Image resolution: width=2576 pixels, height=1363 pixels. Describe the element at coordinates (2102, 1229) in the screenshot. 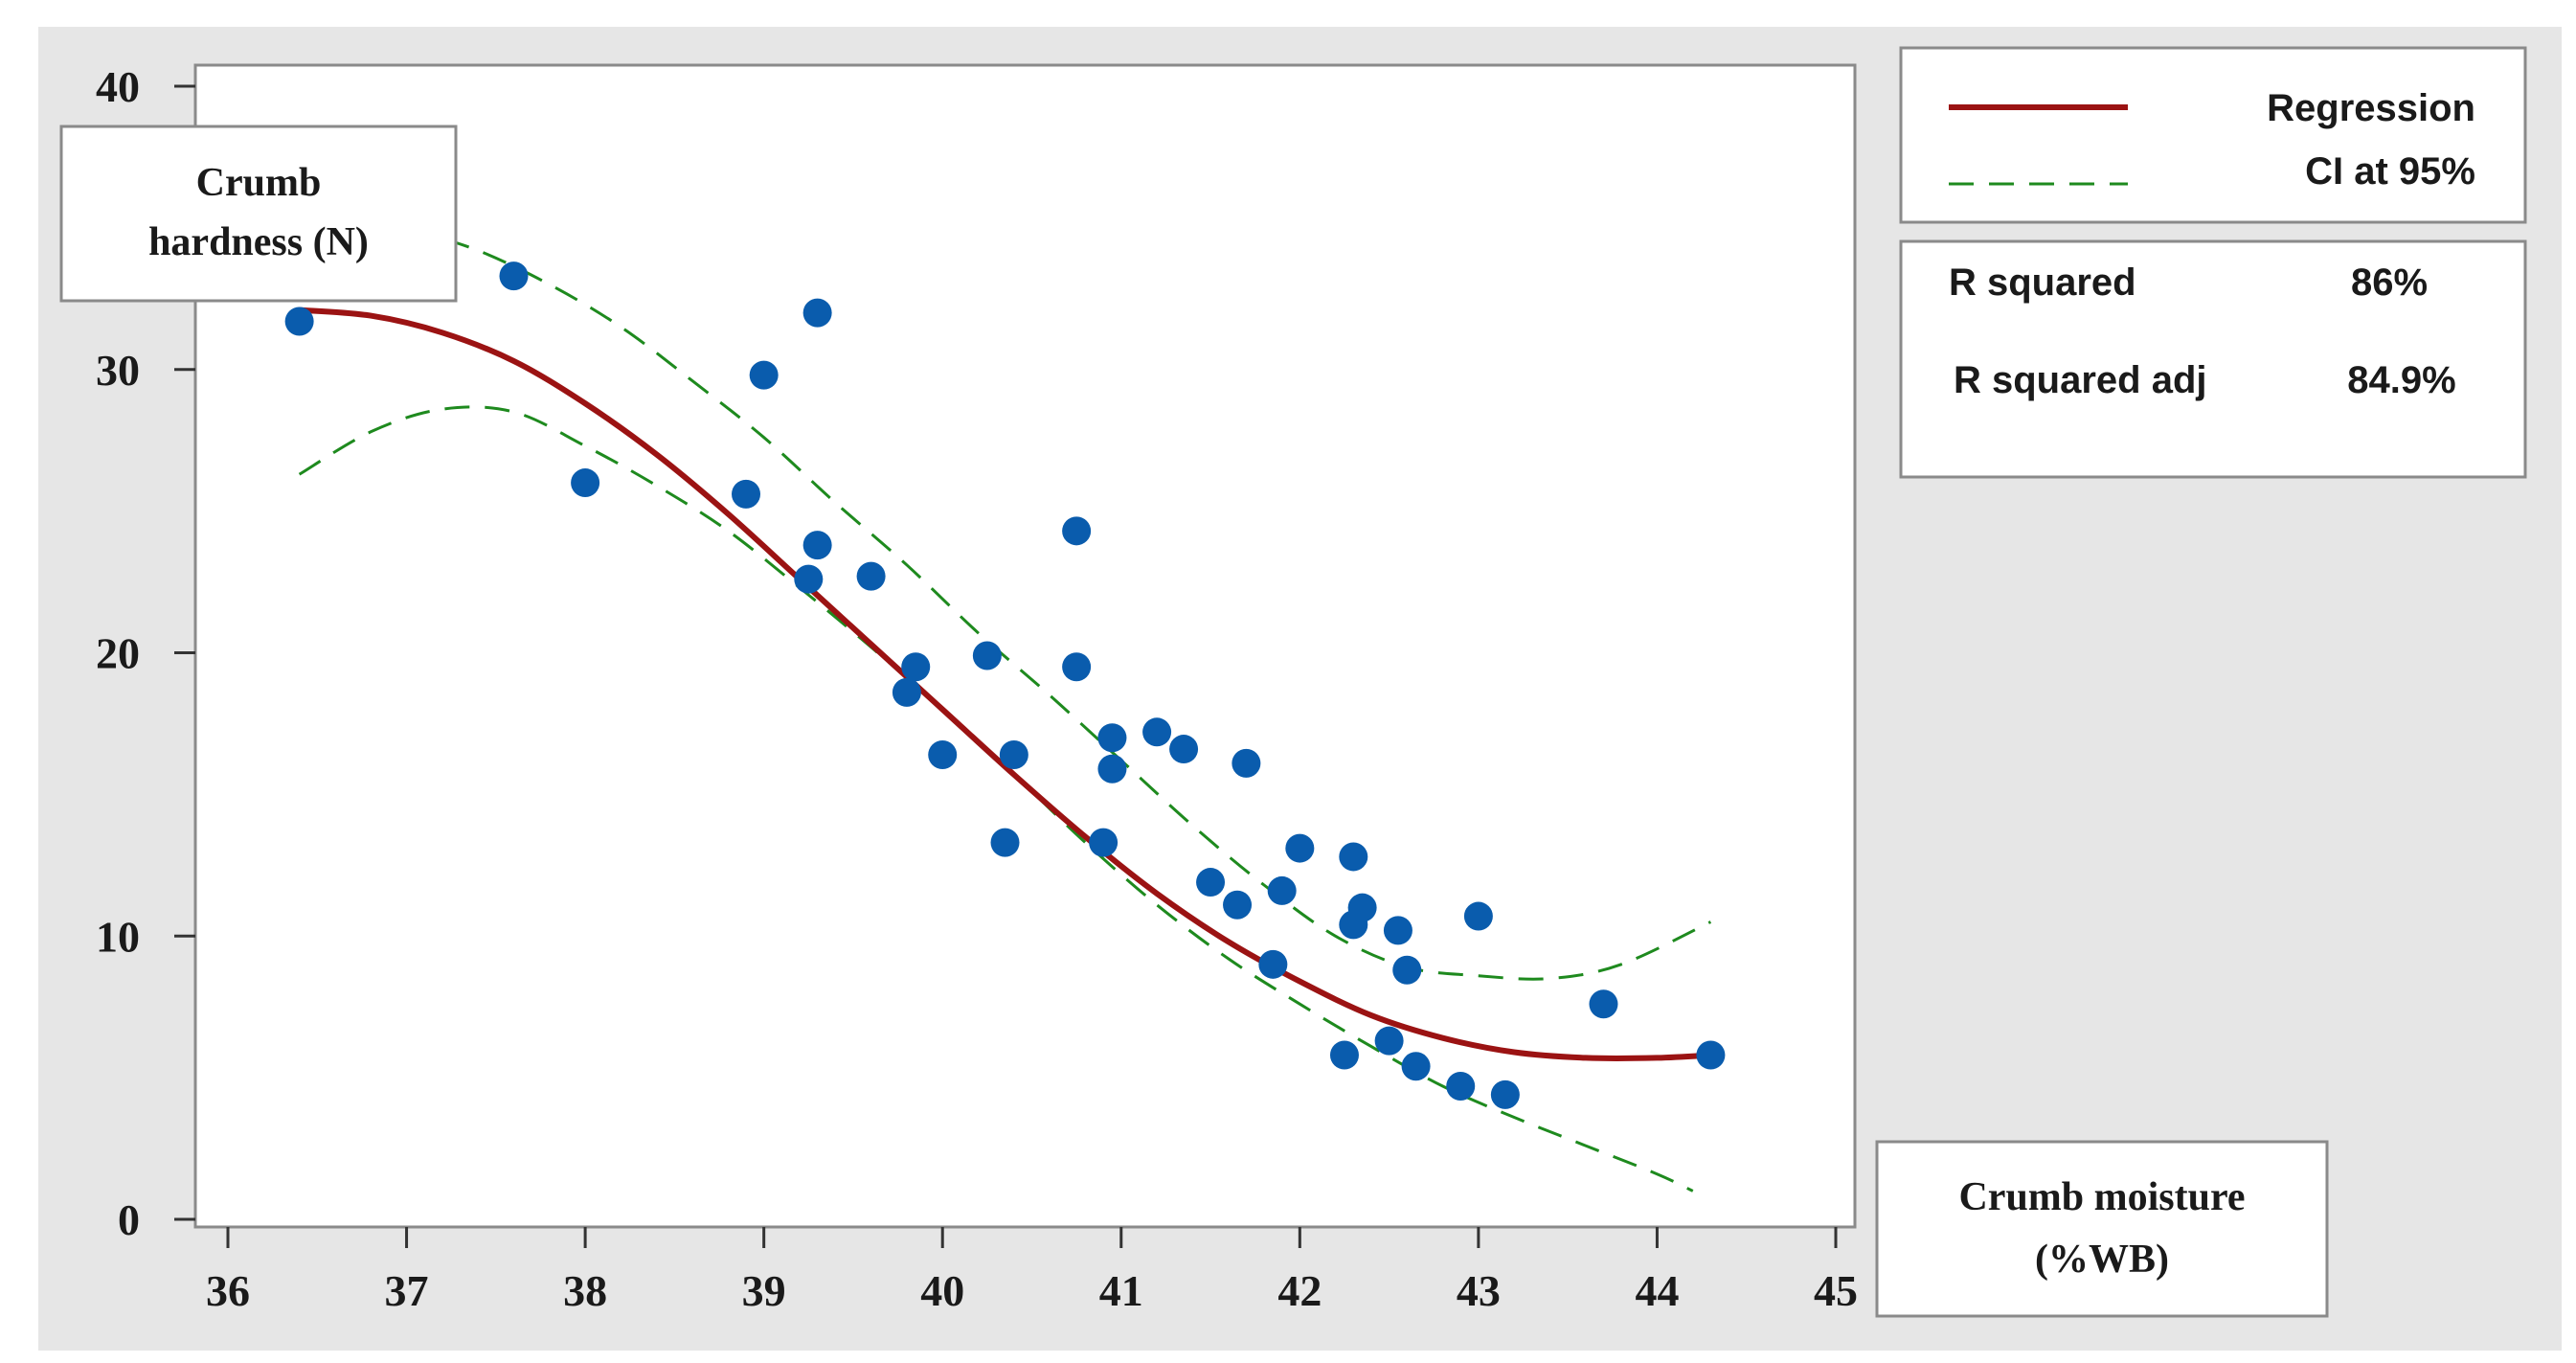

I see `x-axis-label-box: Crumb moisture (%WB)` at that location.